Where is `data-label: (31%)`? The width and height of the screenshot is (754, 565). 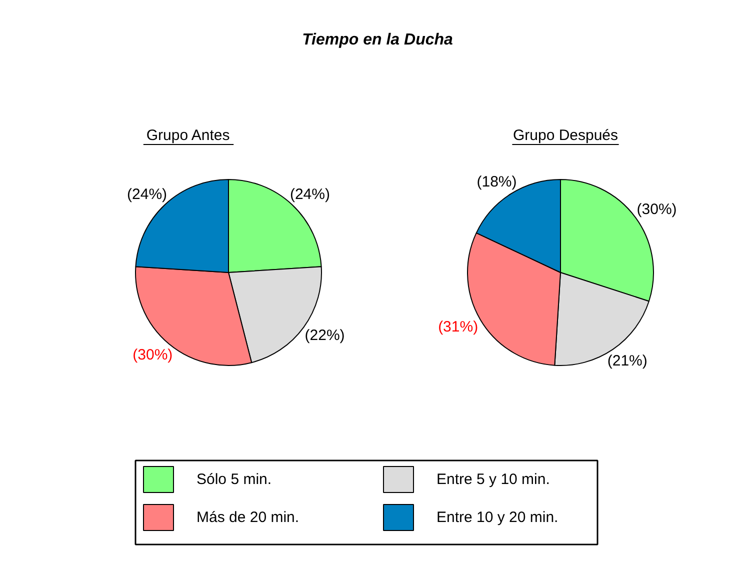 data-label: (31%) is located at coordinates (458, 327).